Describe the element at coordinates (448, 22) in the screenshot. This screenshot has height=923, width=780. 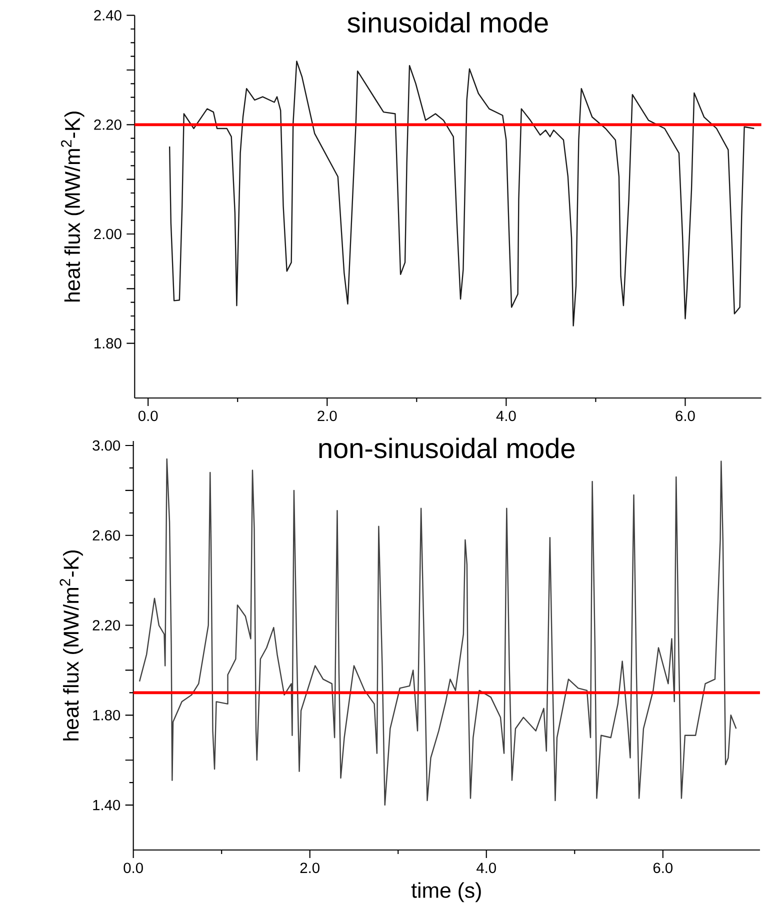
I see `chart-title: sinusoidal mode` at that location.